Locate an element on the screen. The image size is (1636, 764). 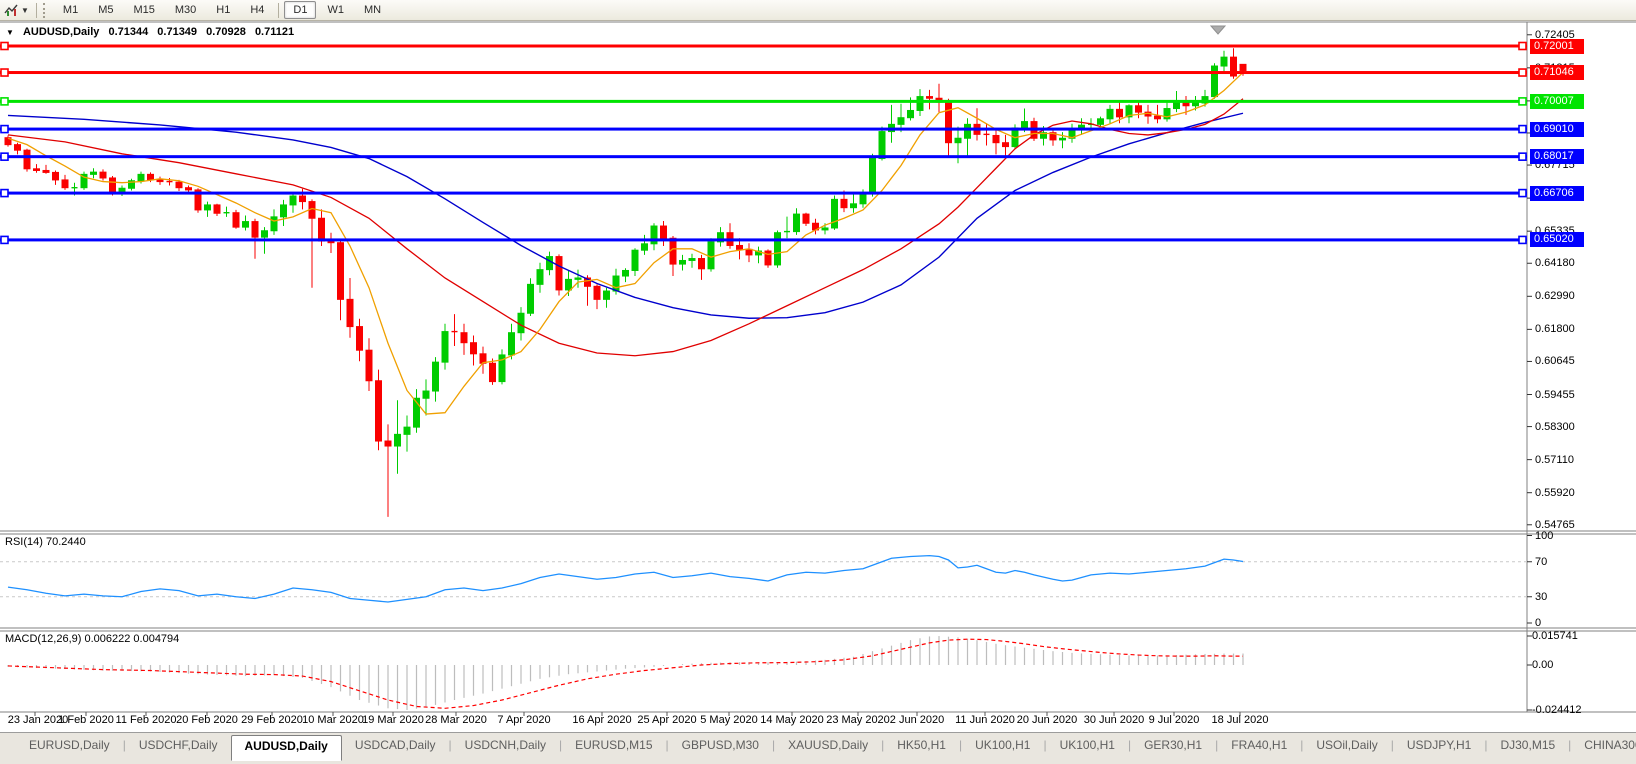
tab-item-ger30-h1: GER30,H1 is located at coordinates (1173, 745).